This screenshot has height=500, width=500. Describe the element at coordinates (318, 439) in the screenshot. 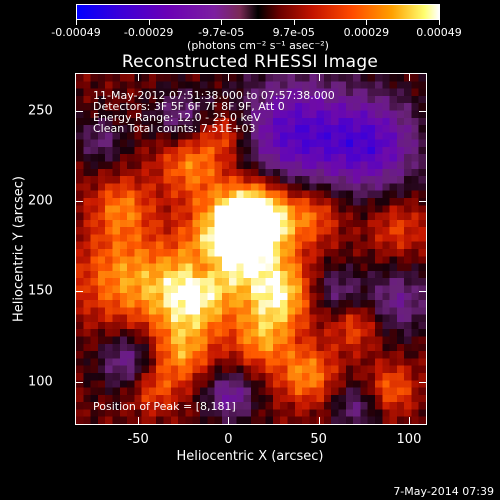

I see `x-axis-tick-label: 50` at that location.